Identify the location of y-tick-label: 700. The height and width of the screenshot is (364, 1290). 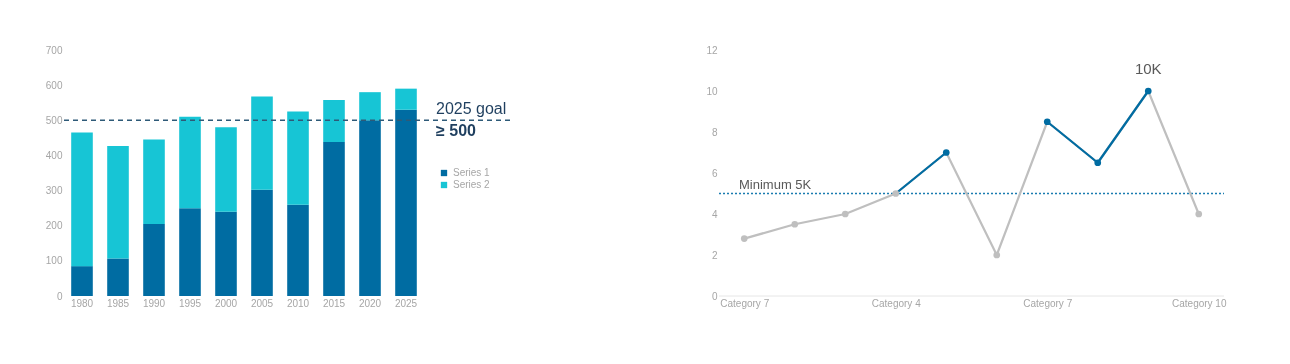
(54, 50).